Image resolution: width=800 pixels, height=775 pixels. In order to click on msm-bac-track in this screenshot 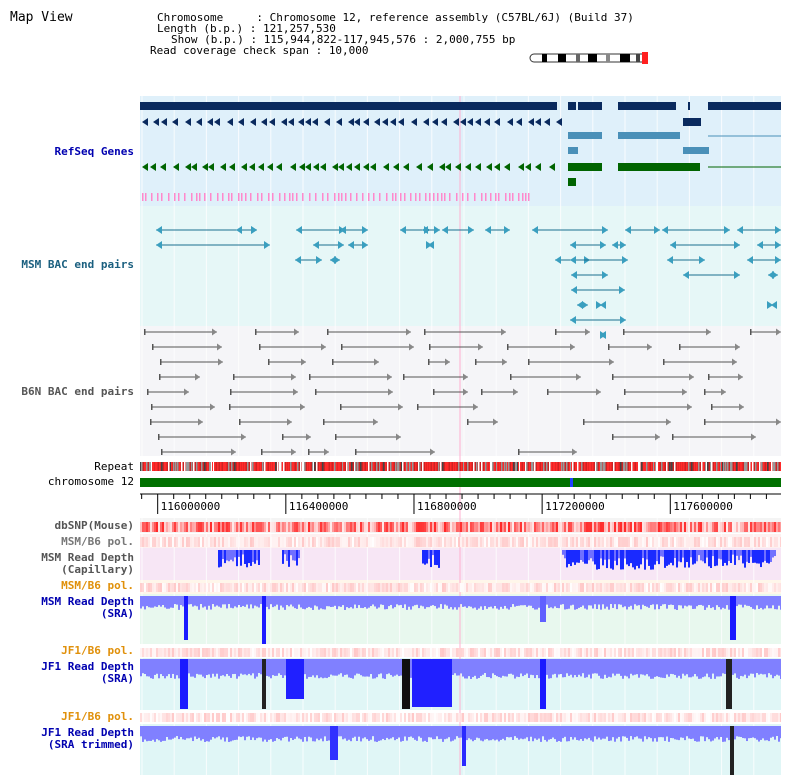, I will do `click(468, 282)`.